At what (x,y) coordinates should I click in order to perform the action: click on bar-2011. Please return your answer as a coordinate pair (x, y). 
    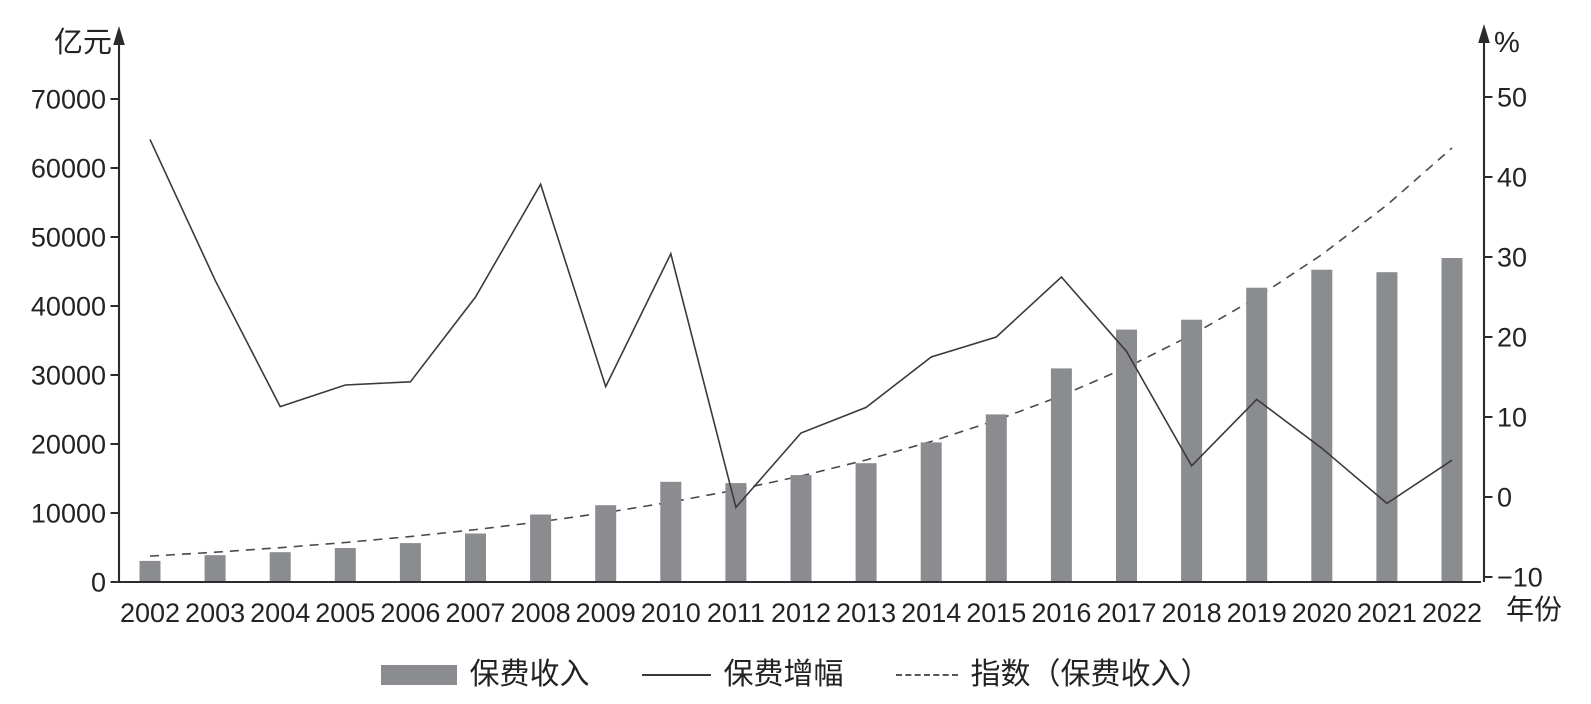
    Looking at the image, I should click on (736, 532).